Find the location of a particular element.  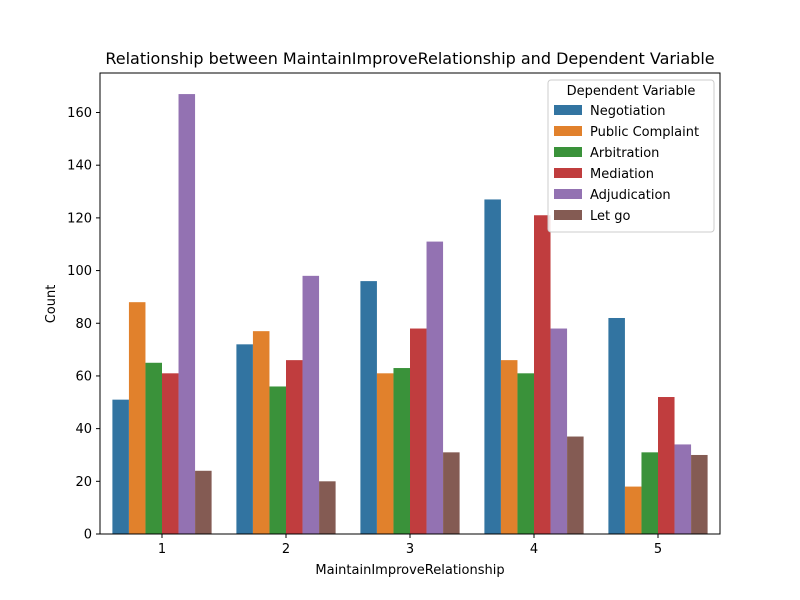

y-tick-label: 120 is located at coordinates (79, 218).